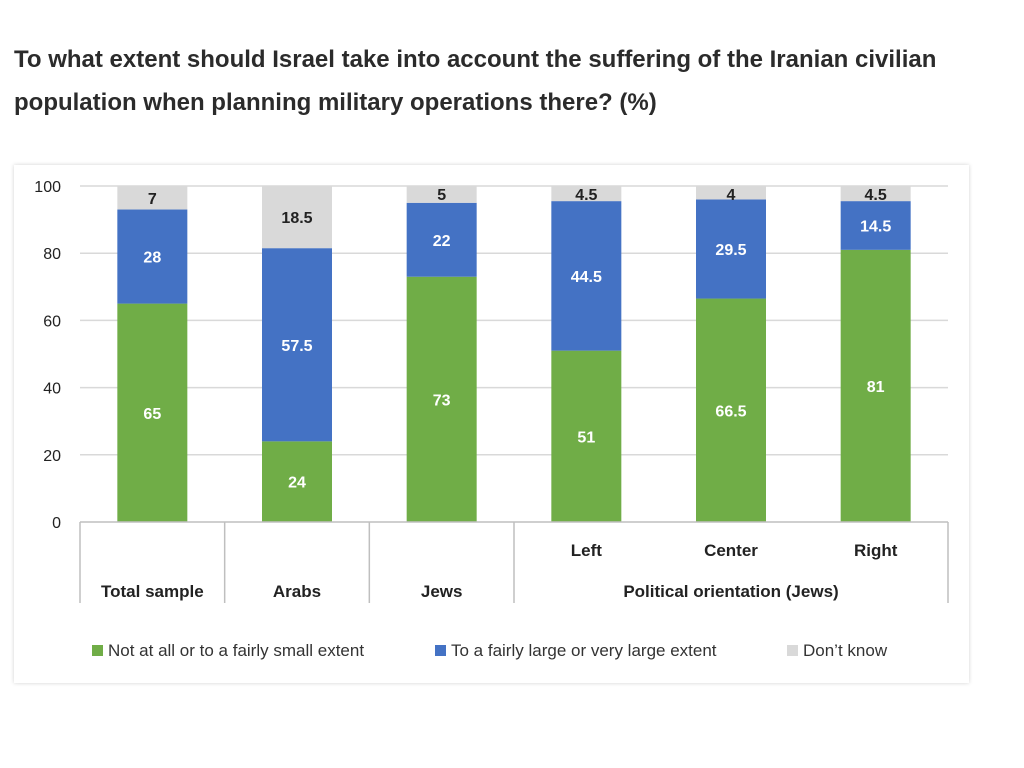 The image size is (1024, 768). What do you see at coordinates (56, 523) in the screenshot?
I see `y-tick-label: 0` at bounding box center [56, 523].